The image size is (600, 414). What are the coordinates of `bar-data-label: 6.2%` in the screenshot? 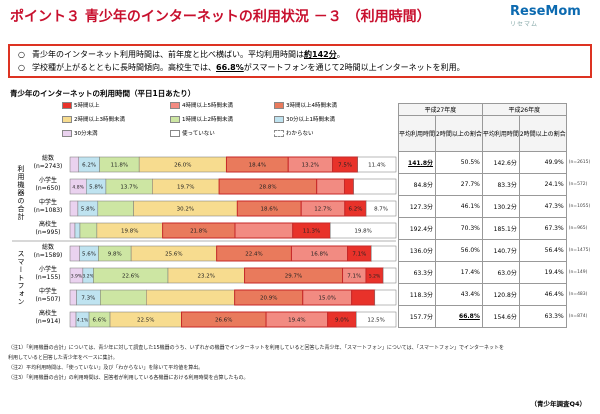 It's located at (89, 166).